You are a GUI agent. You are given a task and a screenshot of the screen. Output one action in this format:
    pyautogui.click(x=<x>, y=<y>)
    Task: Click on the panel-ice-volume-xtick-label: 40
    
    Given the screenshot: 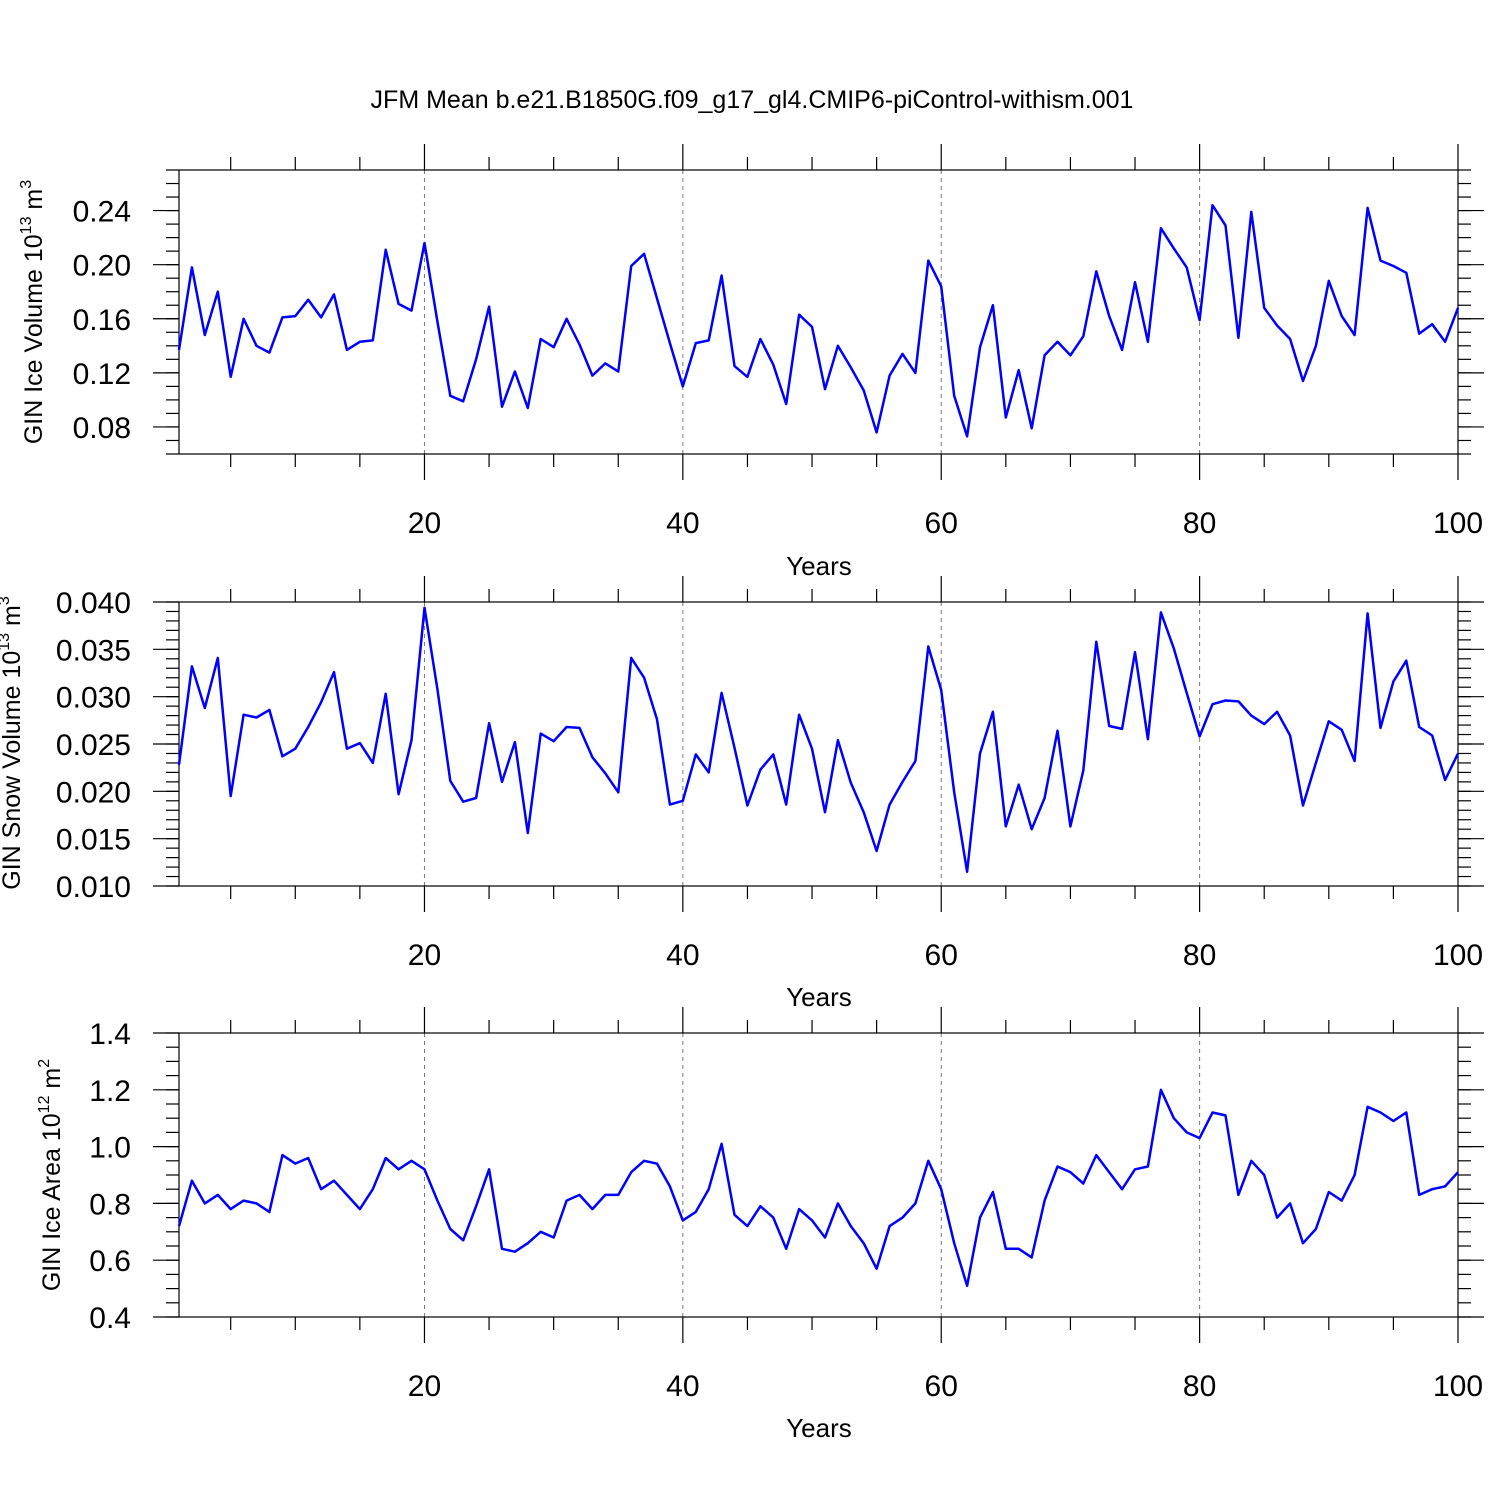 What is the action you would take?
    pyautogui.click(x=682, y=523)
    